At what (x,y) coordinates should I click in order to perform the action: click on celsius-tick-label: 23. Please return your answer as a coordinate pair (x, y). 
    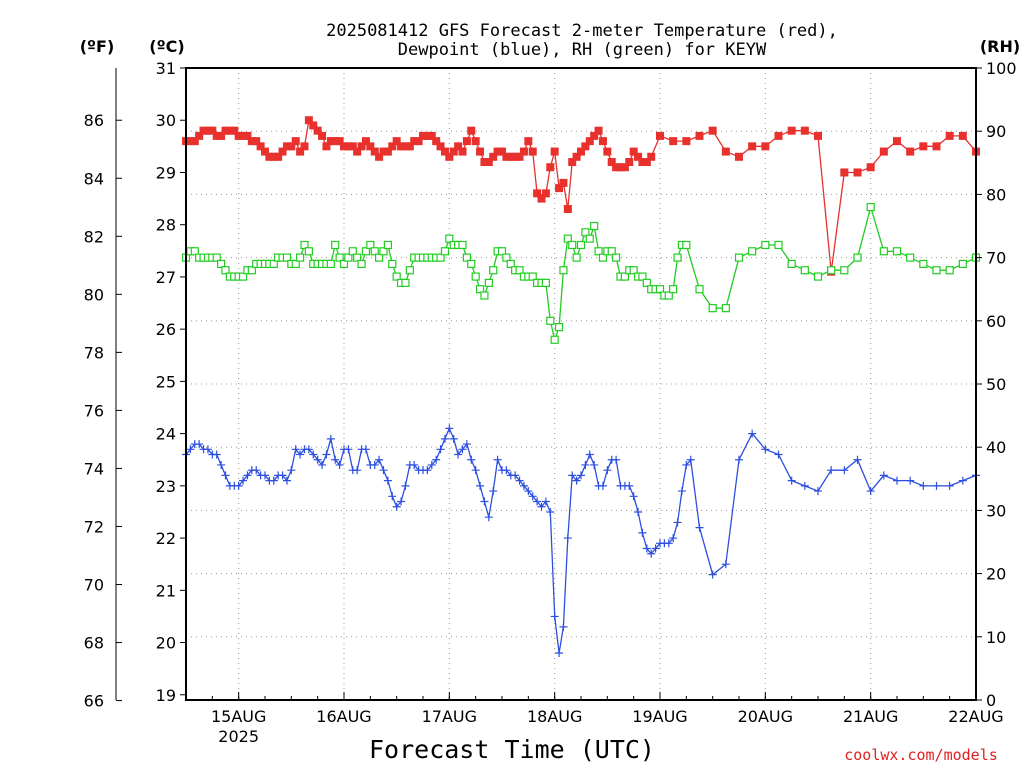
    Looking at the image, I should click on (166, 486).